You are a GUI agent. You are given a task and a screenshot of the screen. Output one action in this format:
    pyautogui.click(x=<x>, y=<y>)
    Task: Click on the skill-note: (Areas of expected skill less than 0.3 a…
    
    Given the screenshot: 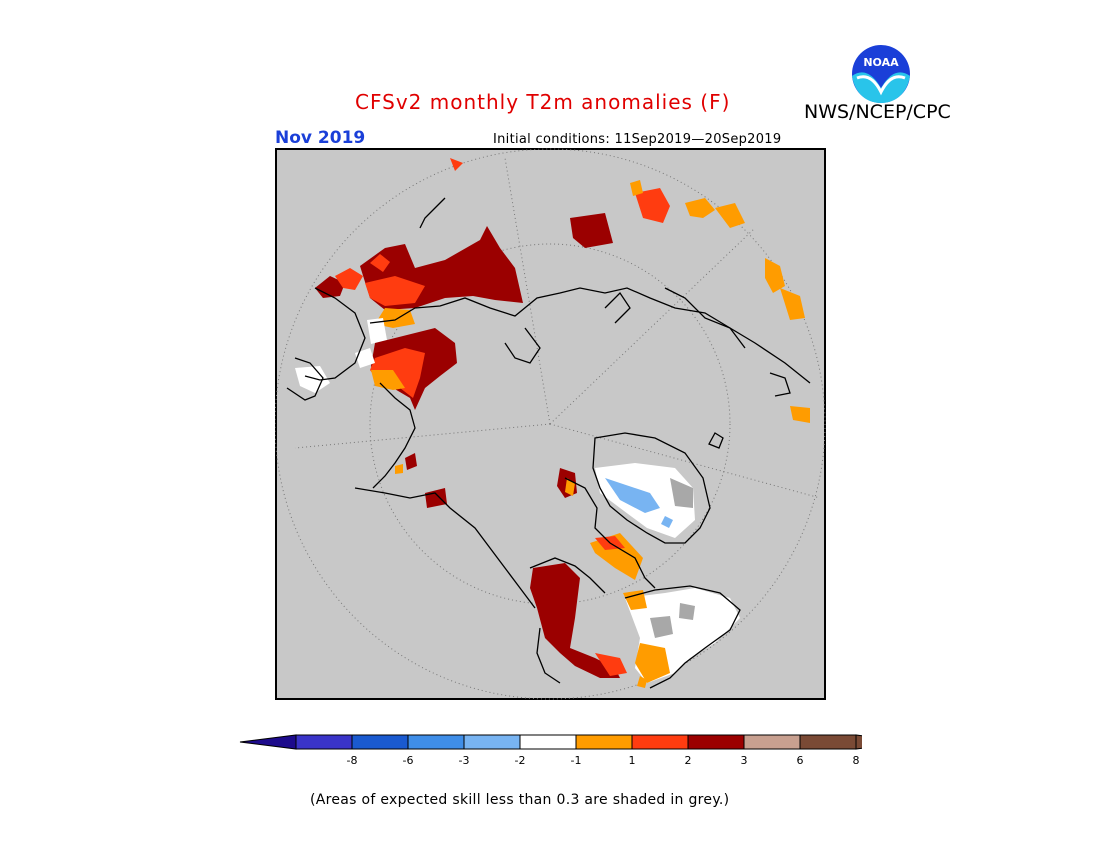 What is the action you would take?
    pyautogui.click(x=520, y=800)
    